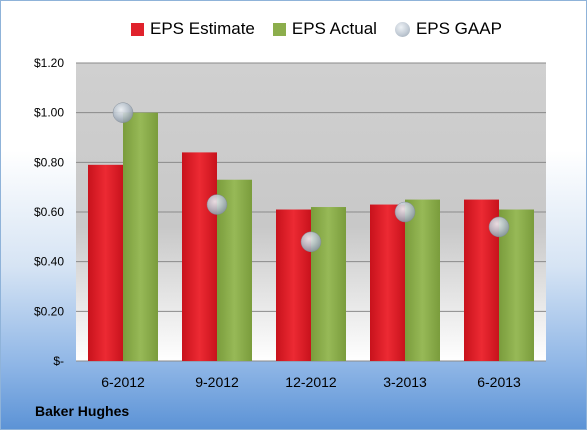 The height and width of the screenshot is (430, 587). I want to click on y-tick-label: $0.80, so click(49, 162).